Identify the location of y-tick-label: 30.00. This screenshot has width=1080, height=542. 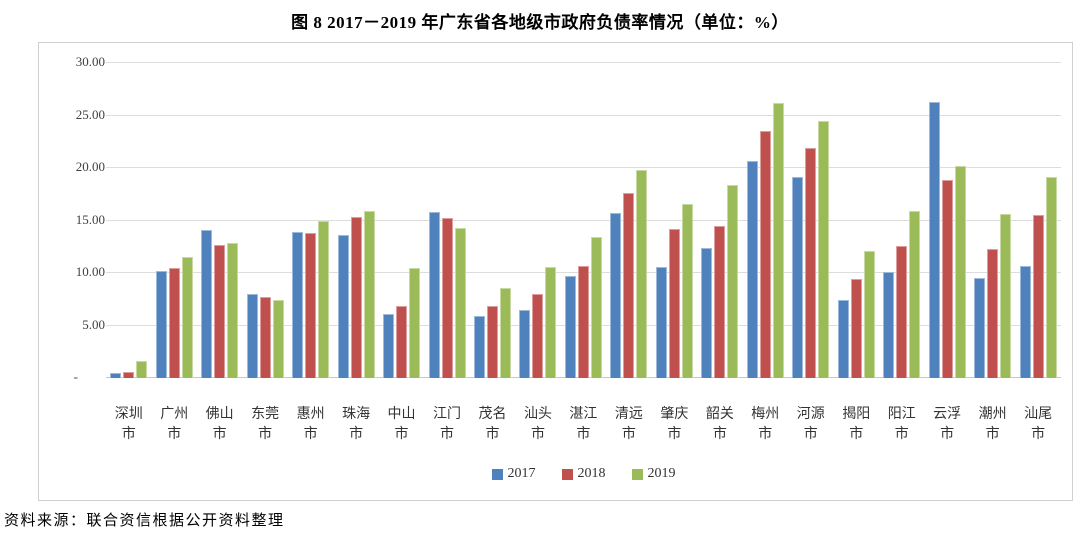
(90, 61).